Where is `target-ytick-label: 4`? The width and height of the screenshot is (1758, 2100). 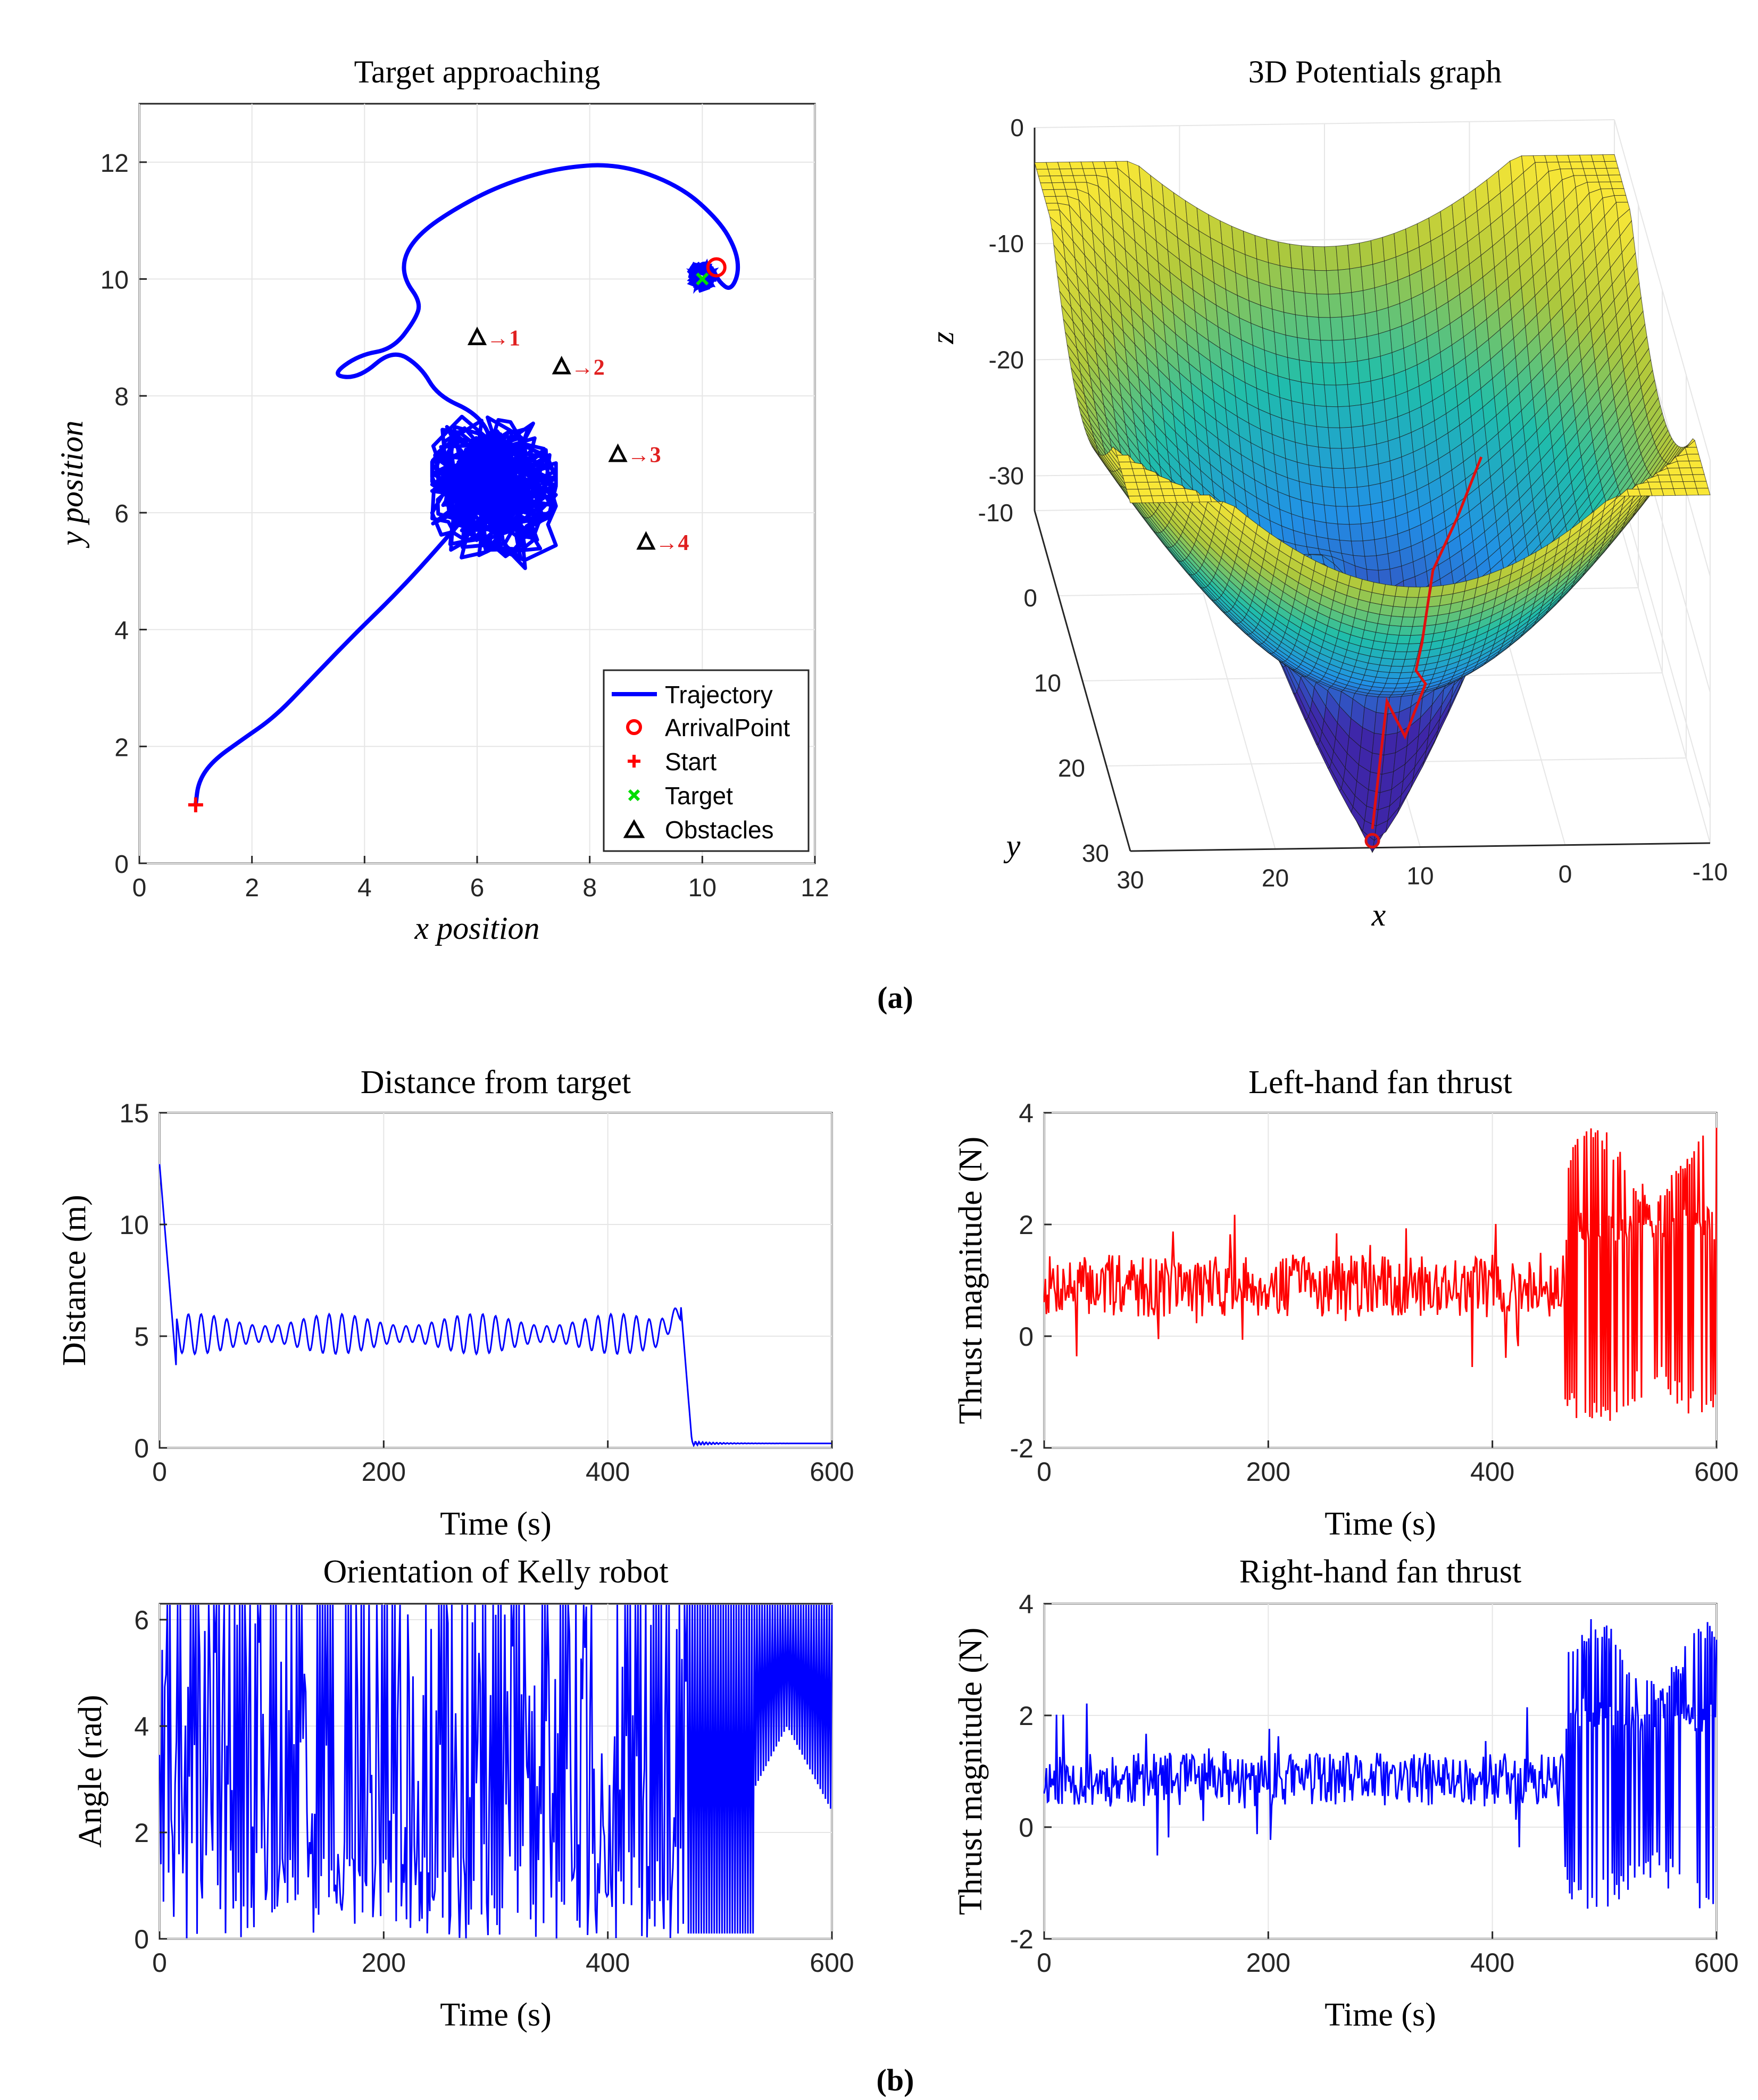 target-ytick-label: 4 is located at coordinates (121, 631).